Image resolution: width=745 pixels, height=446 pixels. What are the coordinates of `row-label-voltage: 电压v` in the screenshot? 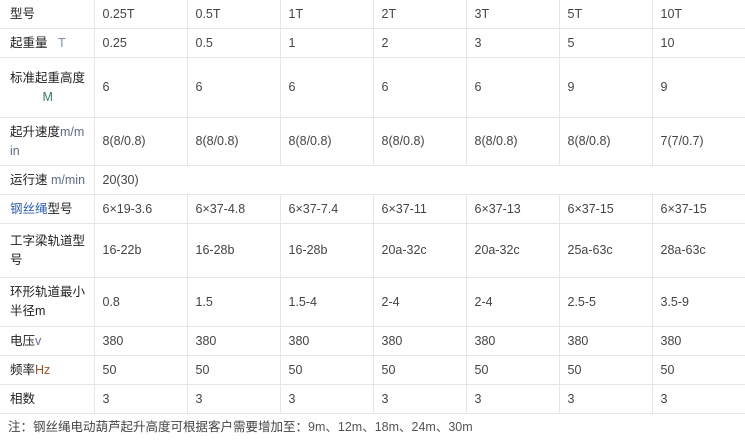 It's located at (47, 341).